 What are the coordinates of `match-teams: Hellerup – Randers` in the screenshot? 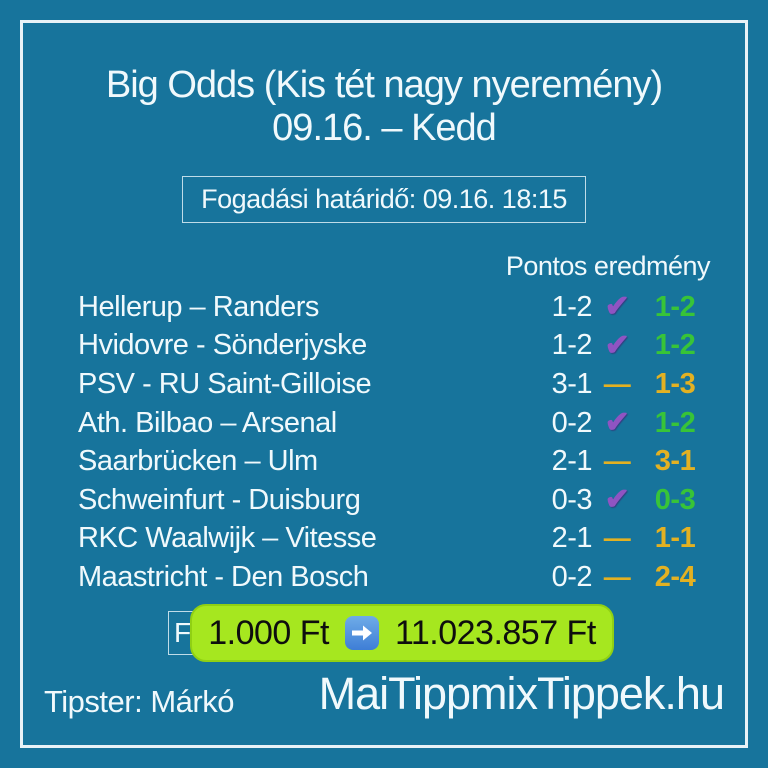 It's located at (198, 306).